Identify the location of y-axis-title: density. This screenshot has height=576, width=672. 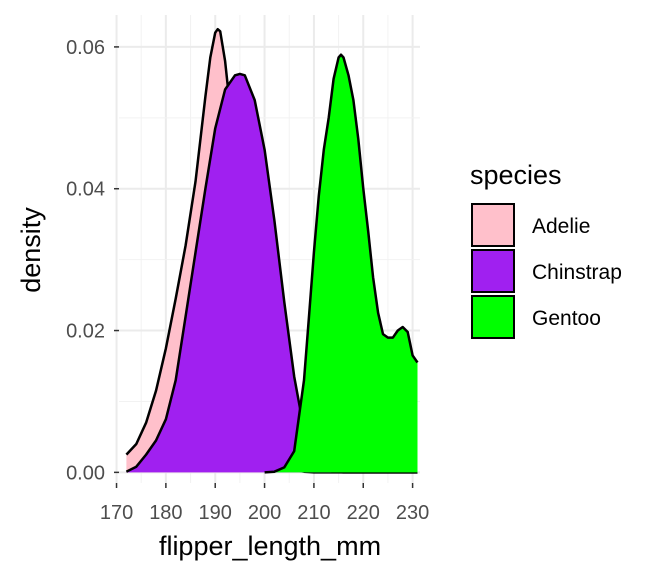
(31, 250).